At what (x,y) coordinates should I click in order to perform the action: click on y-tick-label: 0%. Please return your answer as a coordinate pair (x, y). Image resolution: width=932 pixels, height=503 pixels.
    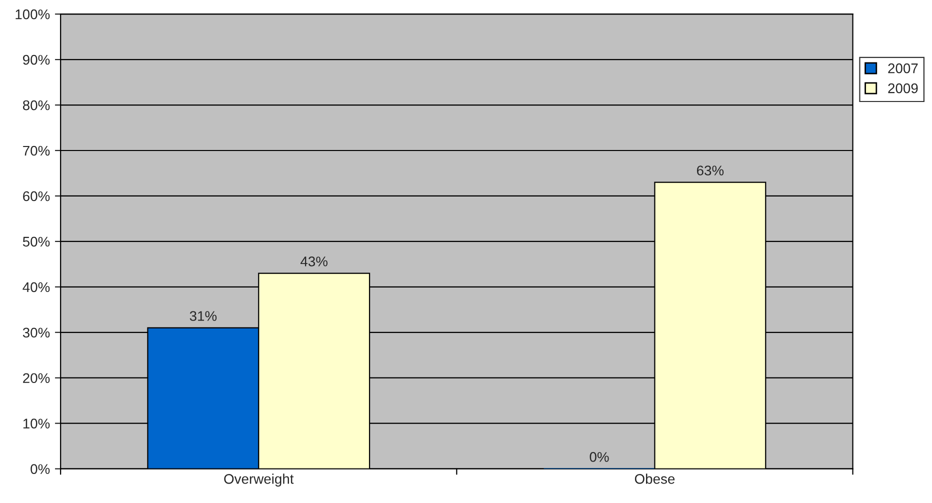
    Looking at the image, I should click on (40, 469).